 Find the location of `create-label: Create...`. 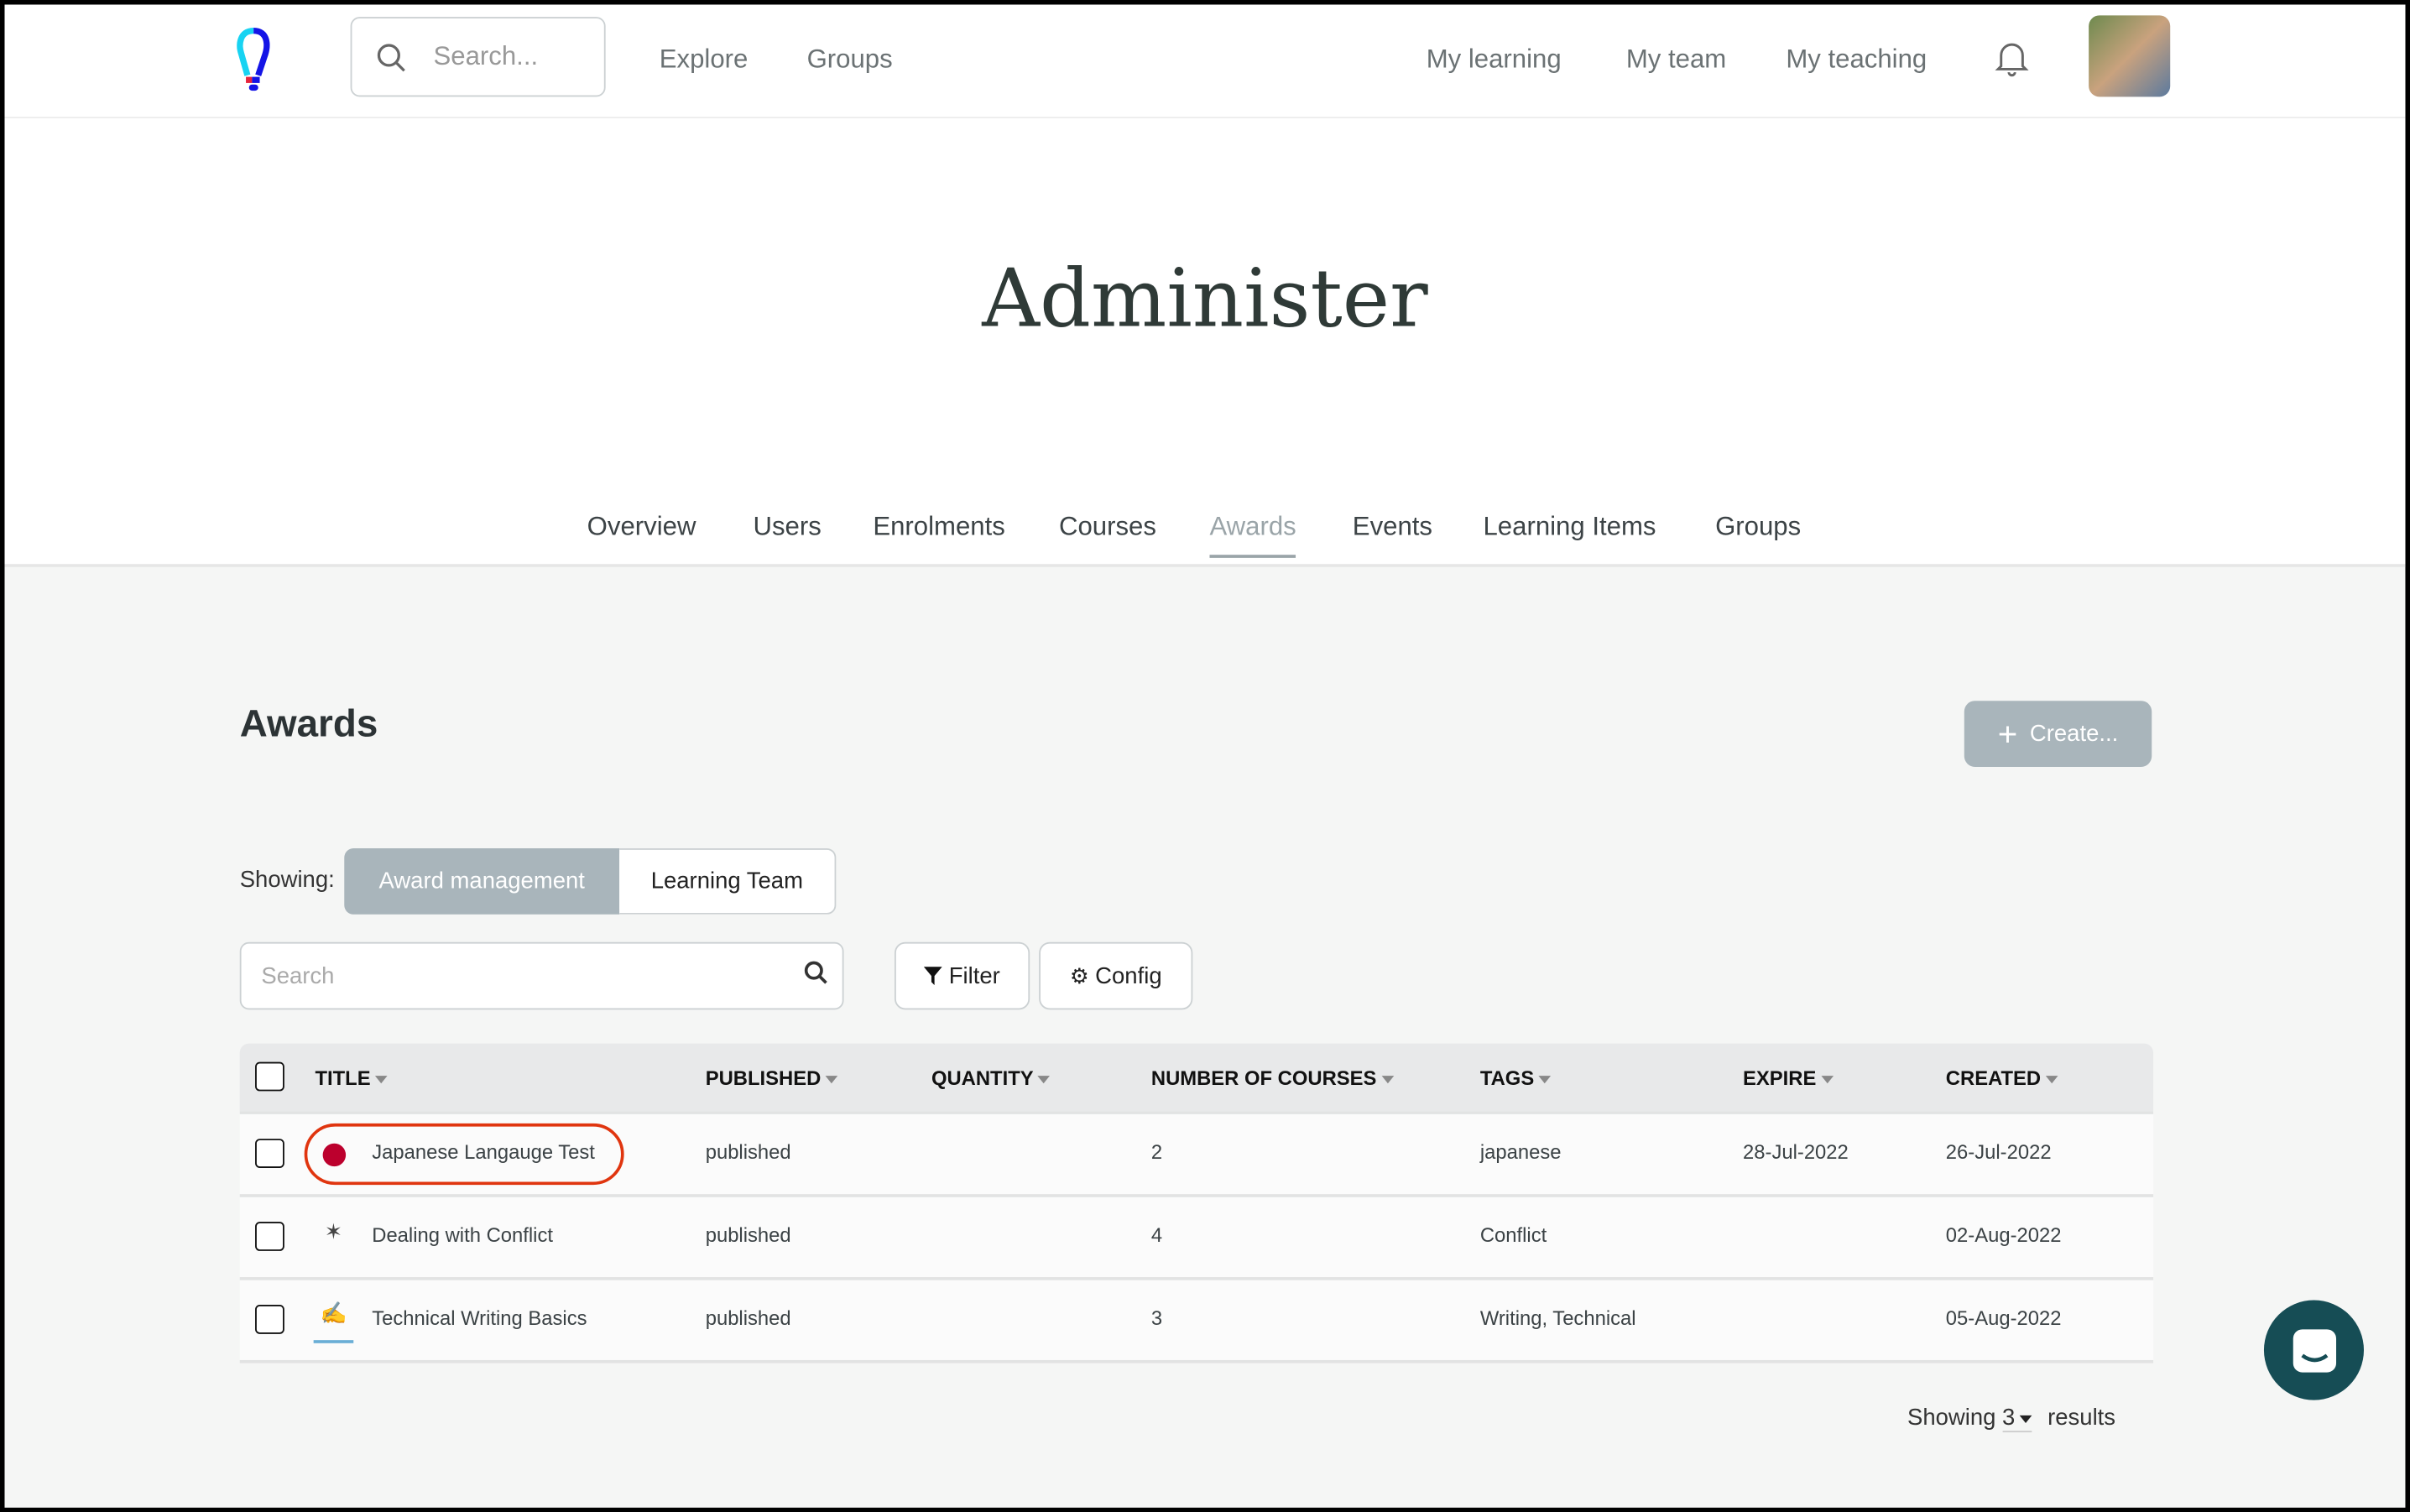

create-label: Create... is located at coordinates (2074, 735).